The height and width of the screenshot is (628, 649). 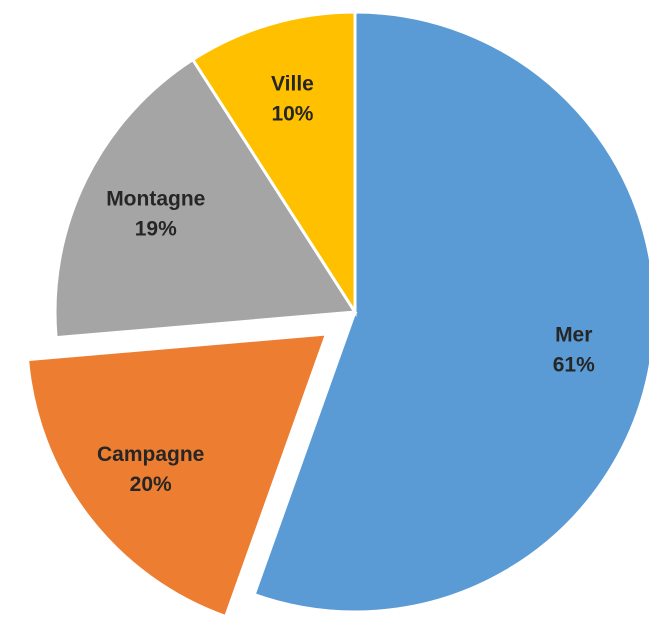 I want to click on slice-label: Montagne, so click(x=155, y=199).